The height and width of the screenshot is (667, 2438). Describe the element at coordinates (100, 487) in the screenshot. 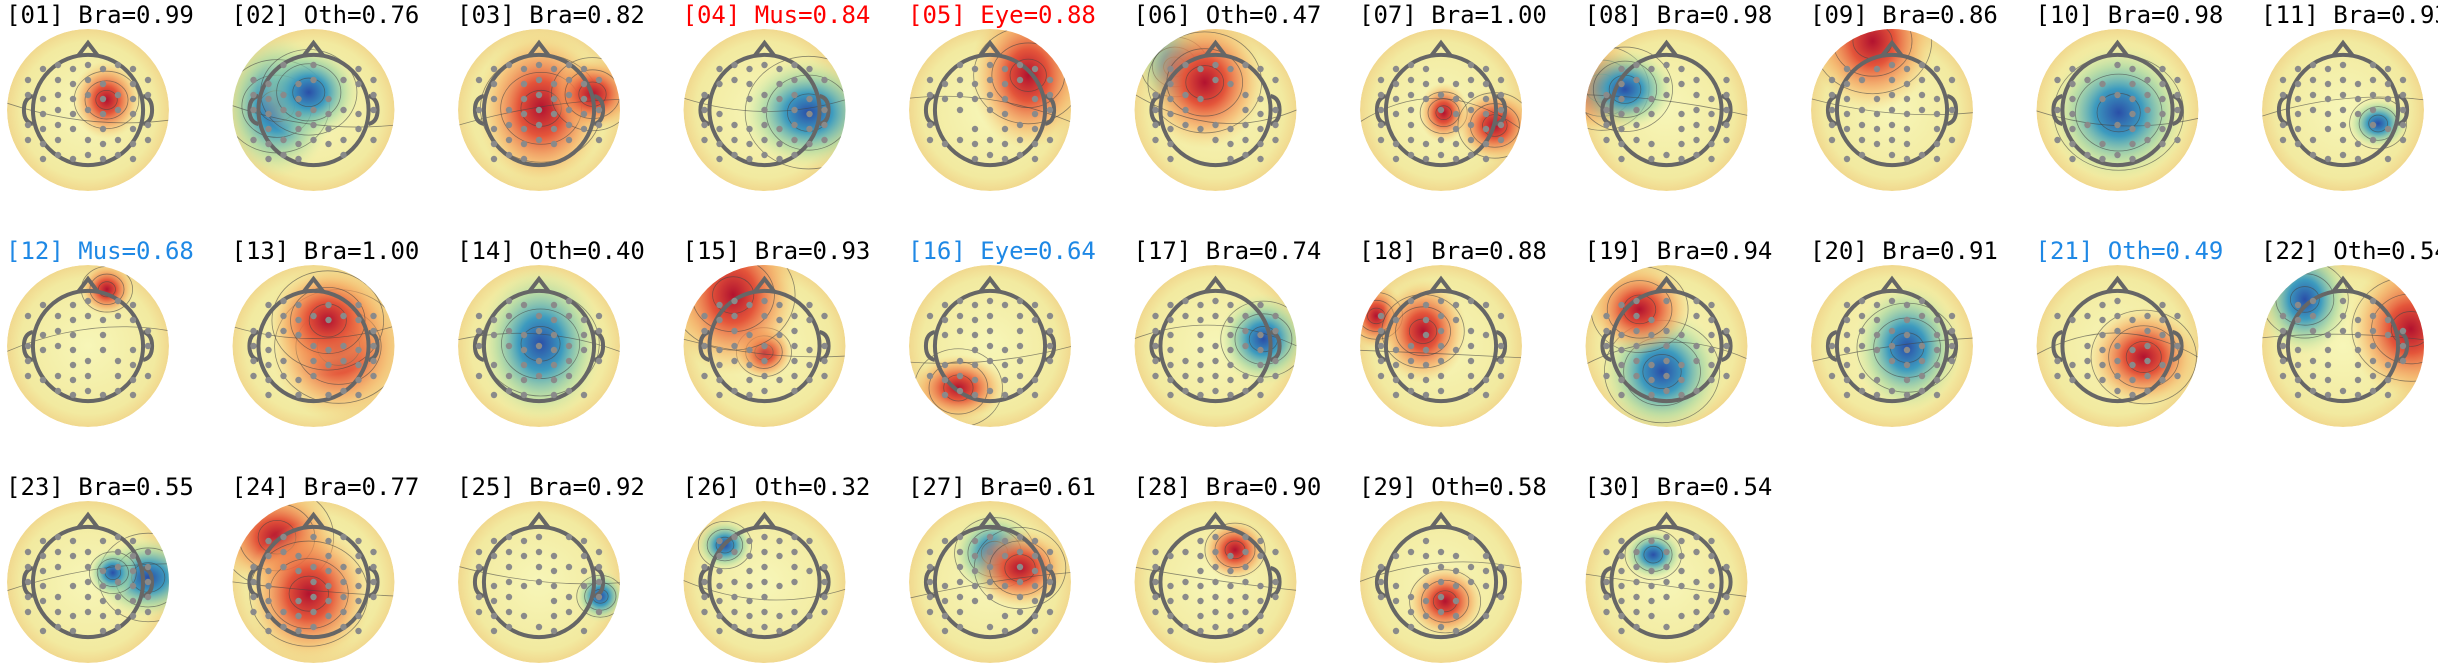

I see `component-label: [23] Bra=0.55` at that location.